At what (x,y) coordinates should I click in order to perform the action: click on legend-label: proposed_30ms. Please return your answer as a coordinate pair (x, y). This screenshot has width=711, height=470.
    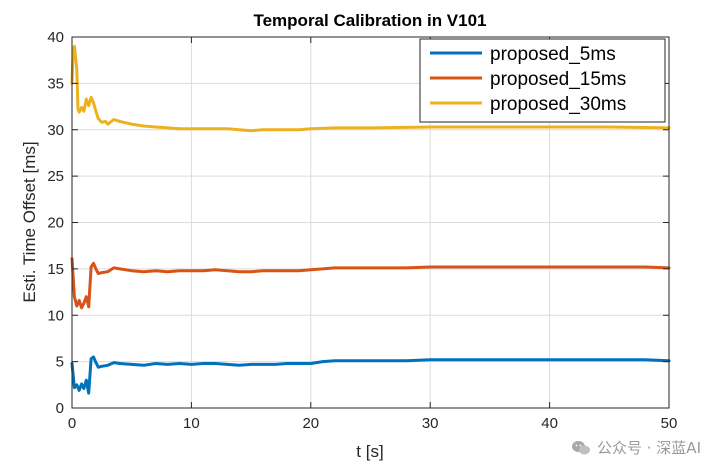
    Looking at the image, I should click on (558, 104).